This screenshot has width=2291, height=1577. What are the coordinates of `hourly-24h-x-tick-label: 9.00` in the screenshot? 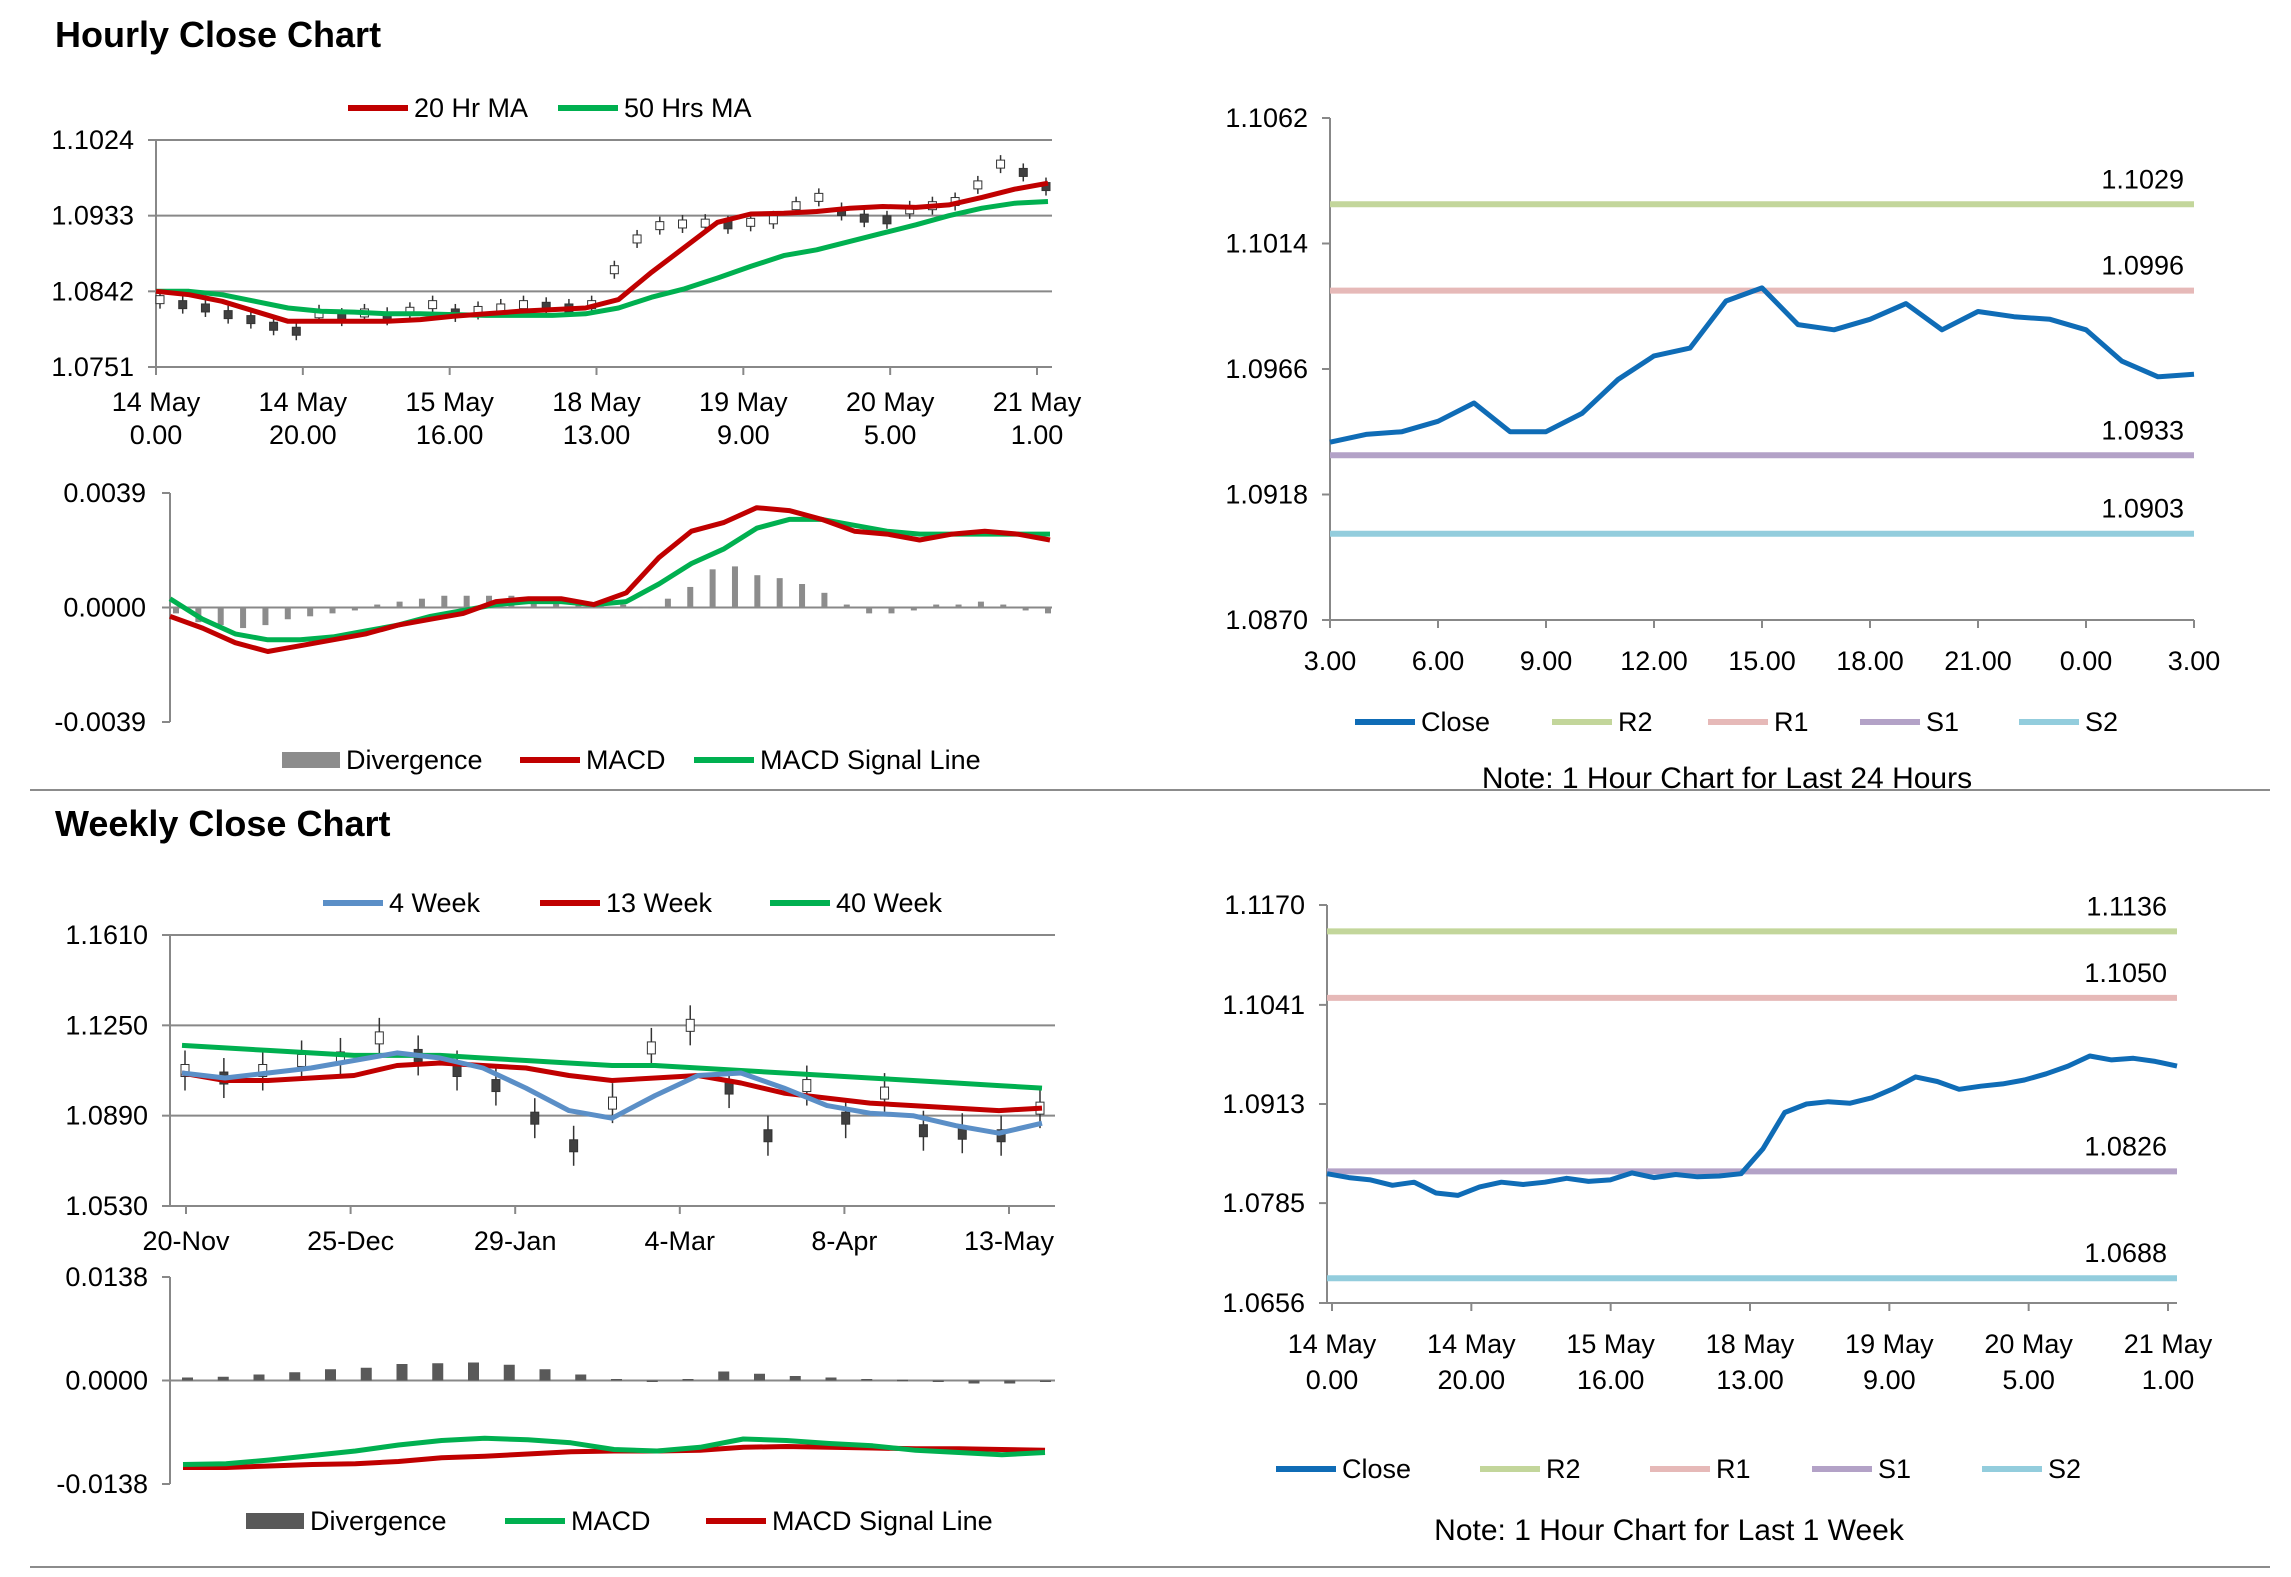 It's located at (1546, 661).